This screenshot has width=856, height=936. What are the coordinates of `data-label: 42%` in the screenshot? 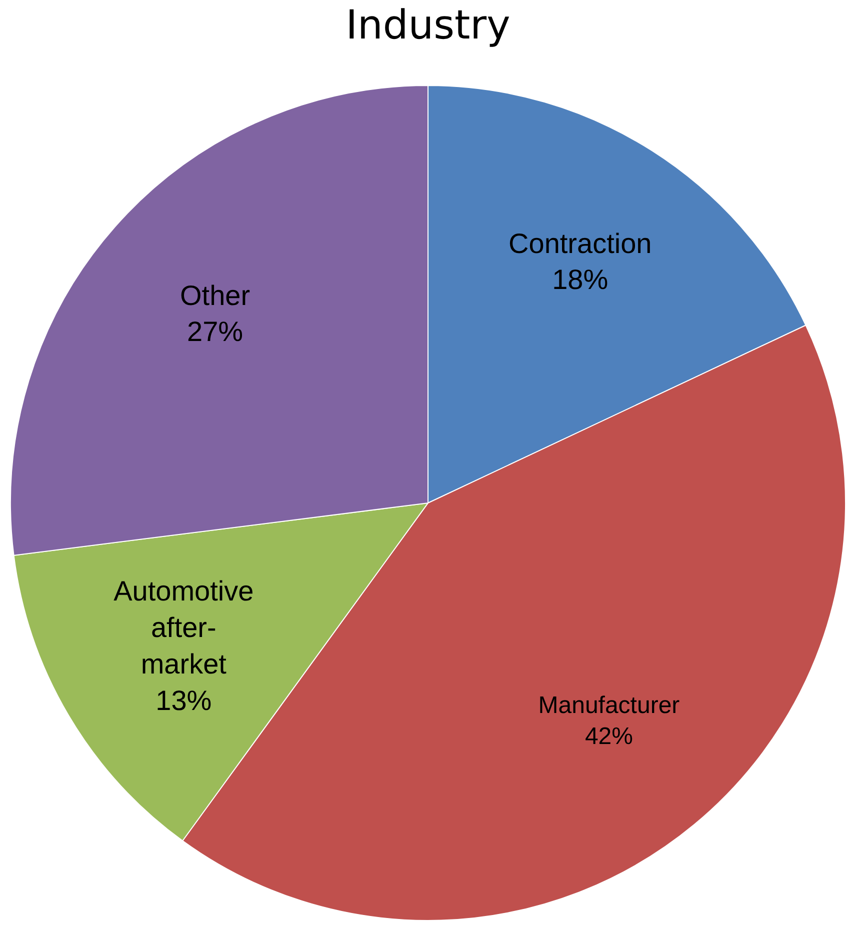 It's located at (608, 736).